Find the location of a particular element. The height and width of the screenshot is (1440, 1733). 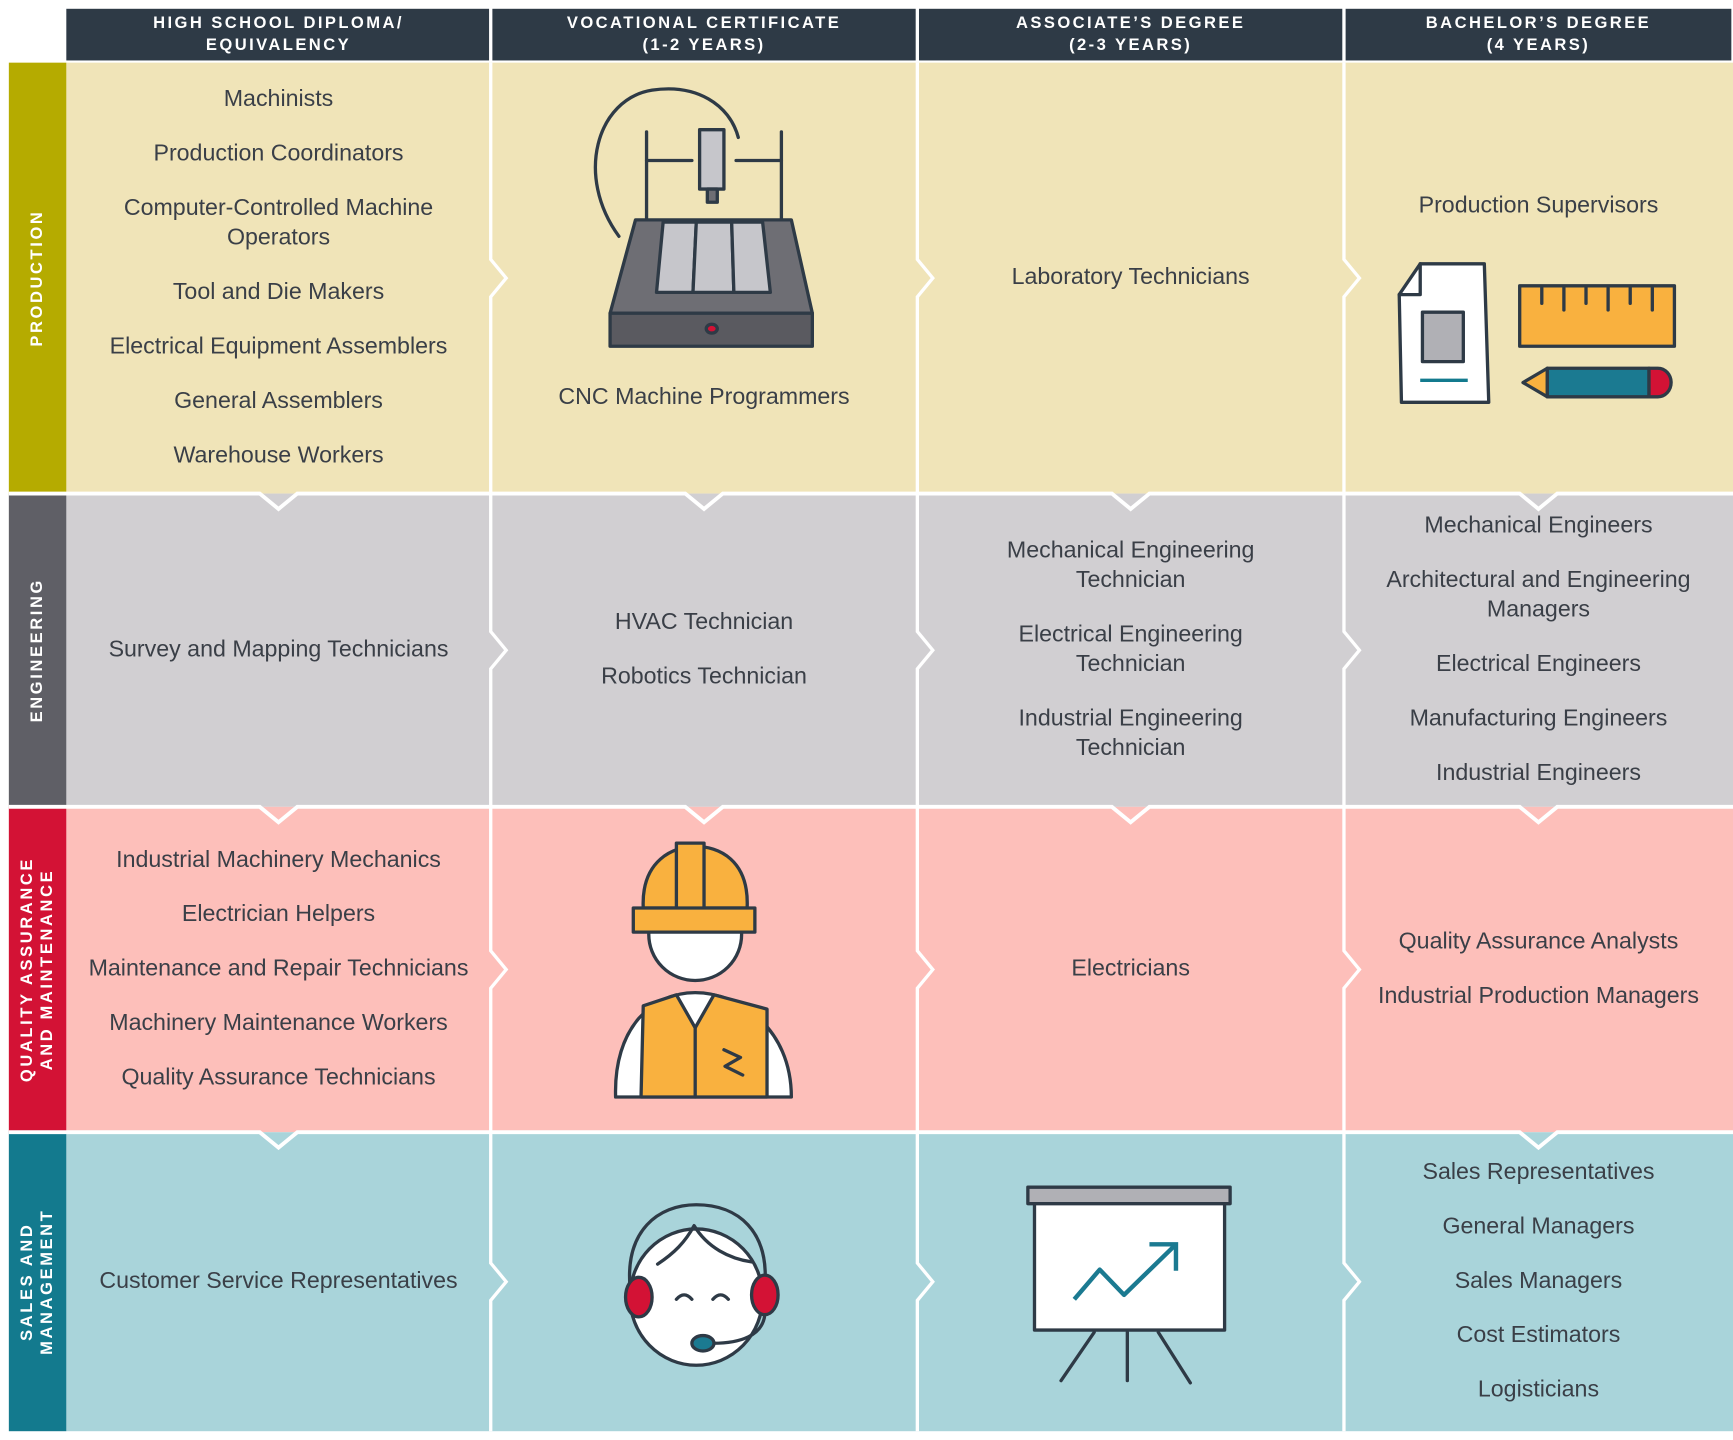

column-header: HIGH SCHOOL DIPLOMA/ is located at coordinates (278, 22).